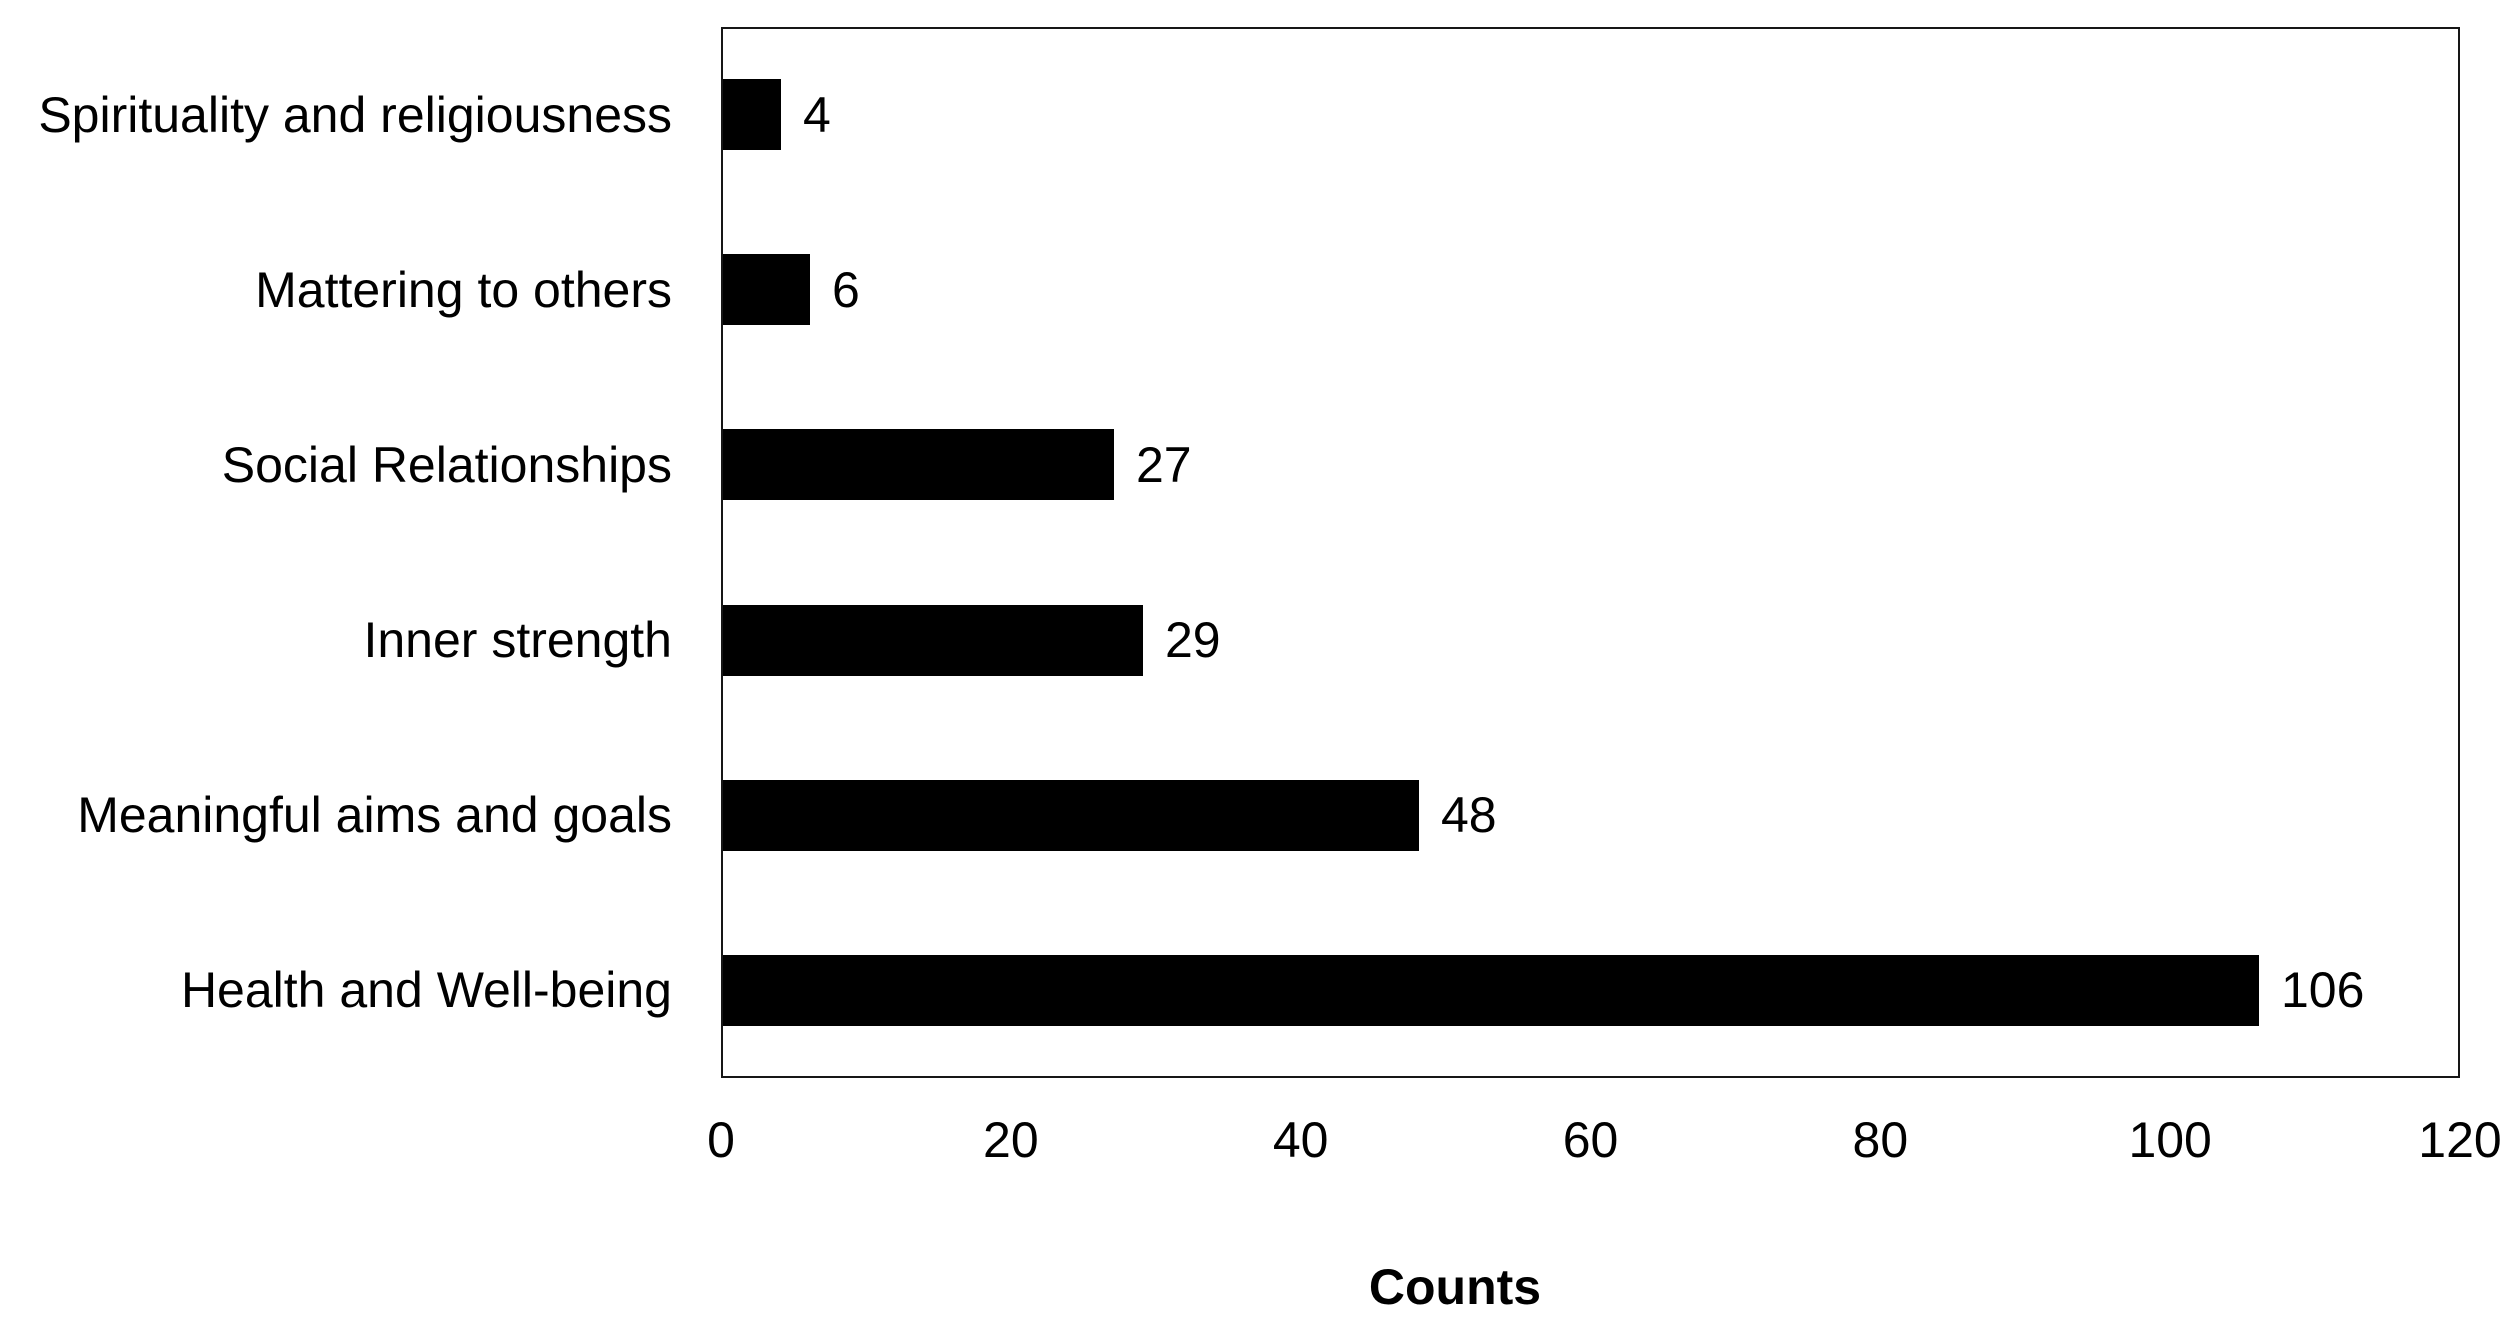 Image resolution: width=2520 pixels, height=1332 pixels. I want to click on value-label: 29, so click(1193, 640).